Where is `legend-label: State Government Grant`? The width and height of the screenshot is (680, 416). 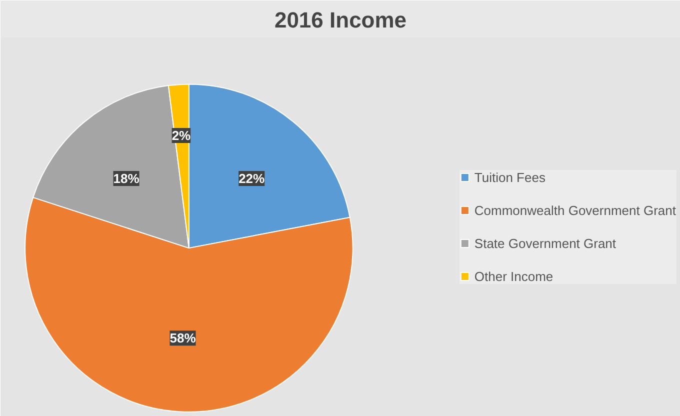 legend-label: State Government Grant is located at coordinates (545, 243).